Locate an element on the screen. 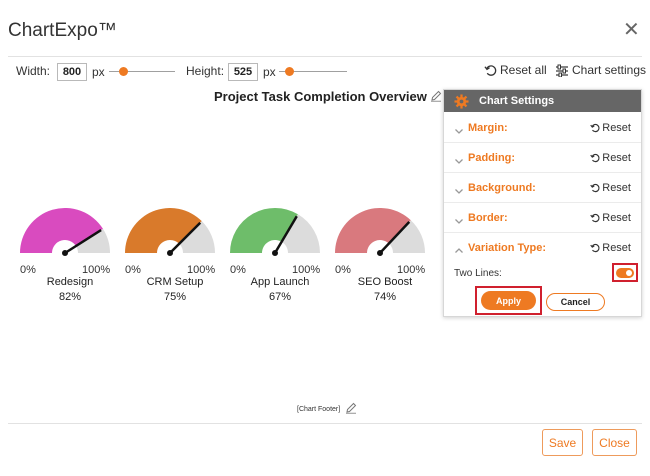  width-unit: px is located at coordinates (98, 72).